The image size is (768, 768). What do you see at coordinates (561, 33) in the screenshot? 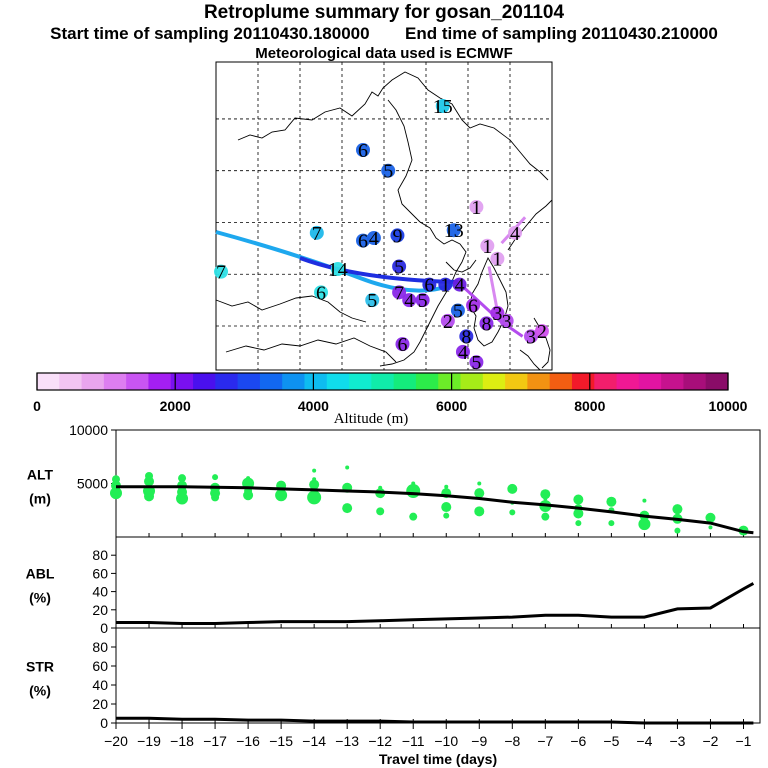
I see `end-time-label: End time of sampling 20110430.210000` at bounding box center [561, 33].